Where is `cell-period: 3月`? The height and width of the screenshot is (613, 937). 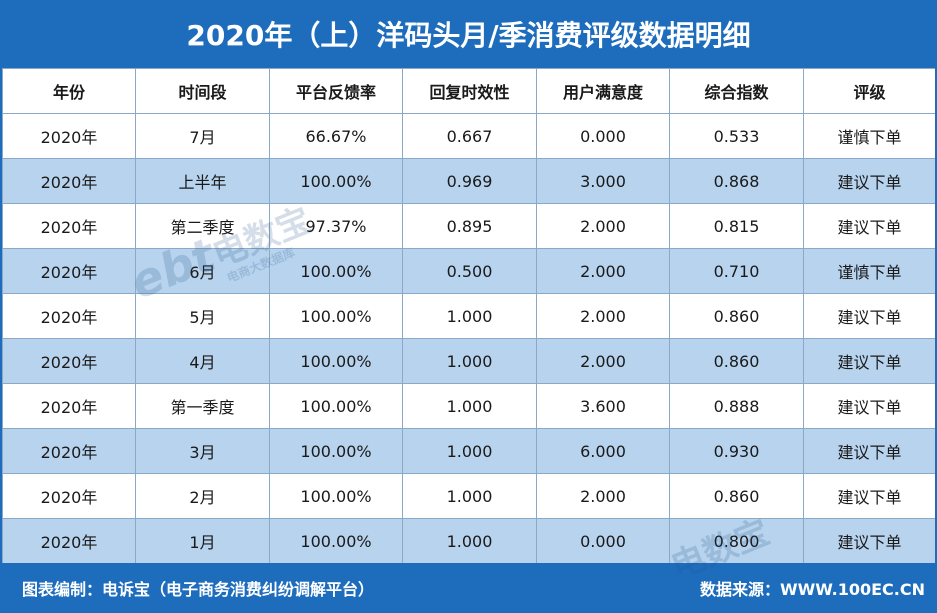
cell-period: 3月 is located at coordinates (202, 451).